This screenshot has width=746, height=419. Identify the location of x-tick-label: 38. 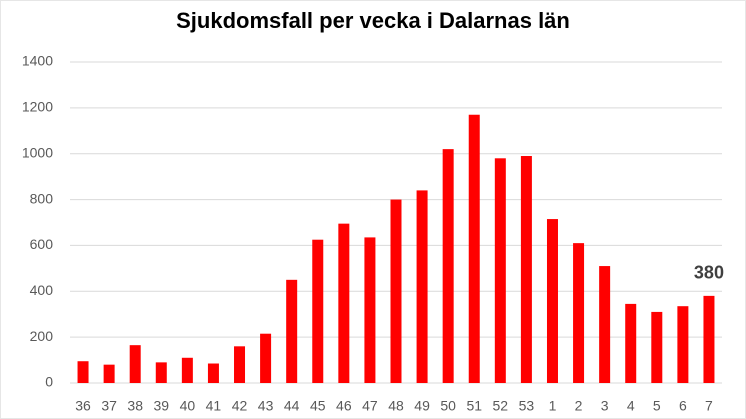
(135, 406).